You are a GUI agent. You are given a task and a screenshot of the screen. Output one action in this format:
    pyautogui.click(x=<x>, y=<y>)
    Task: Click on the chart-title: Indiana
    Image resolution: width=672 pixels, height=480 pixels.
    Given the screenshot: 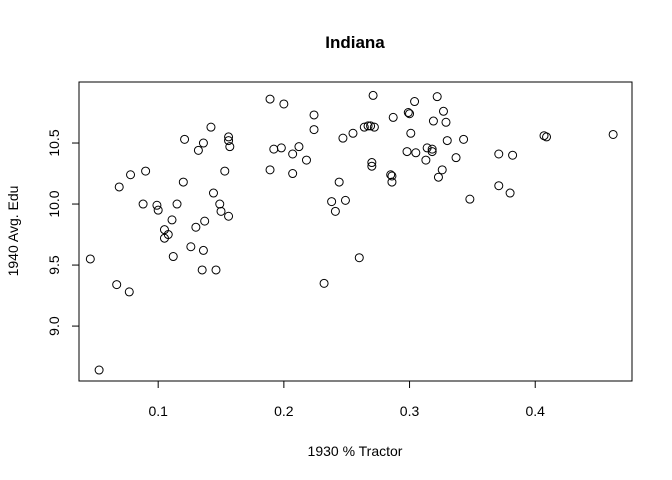 What is the action you would take?
    pyautogui.click(x=355, y=42)
    